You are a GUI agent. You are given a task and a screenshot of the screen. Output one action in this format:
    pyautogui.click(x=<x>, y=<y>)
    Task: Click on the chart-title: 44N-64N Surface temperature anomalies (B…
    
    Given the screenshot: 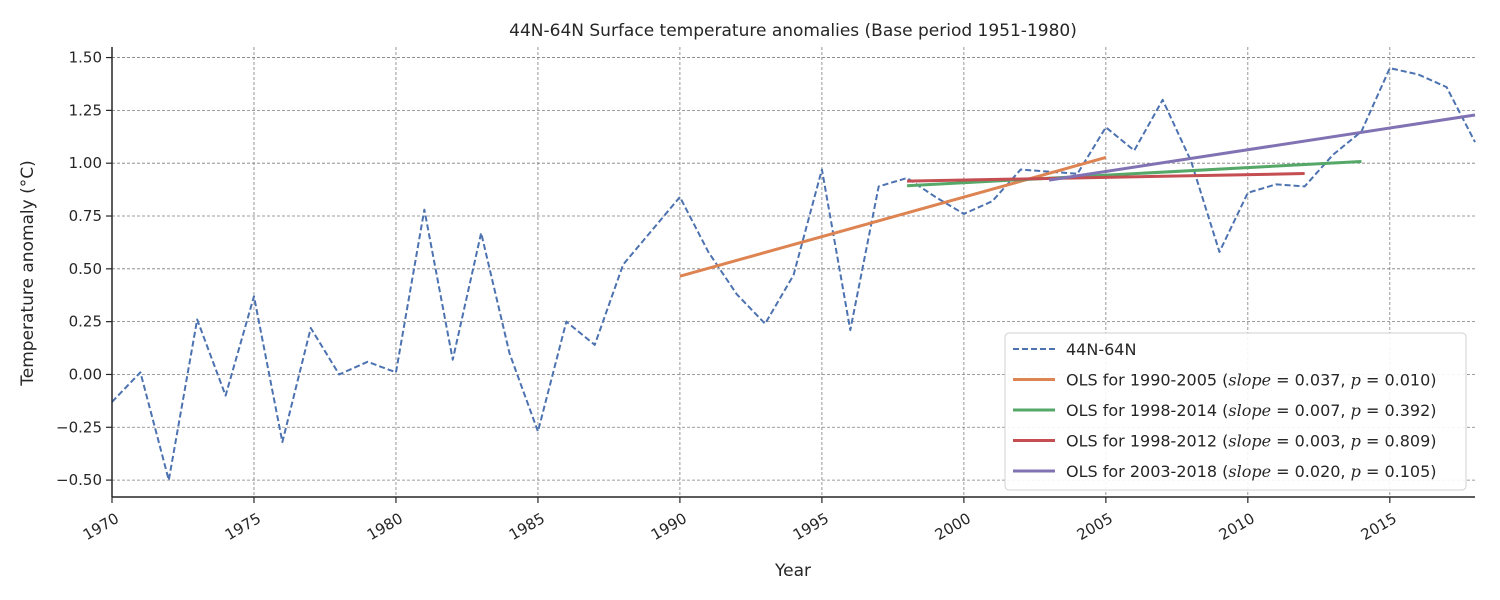 What is the action you would take?
    pyautogui.click(x=793, y=31)
    